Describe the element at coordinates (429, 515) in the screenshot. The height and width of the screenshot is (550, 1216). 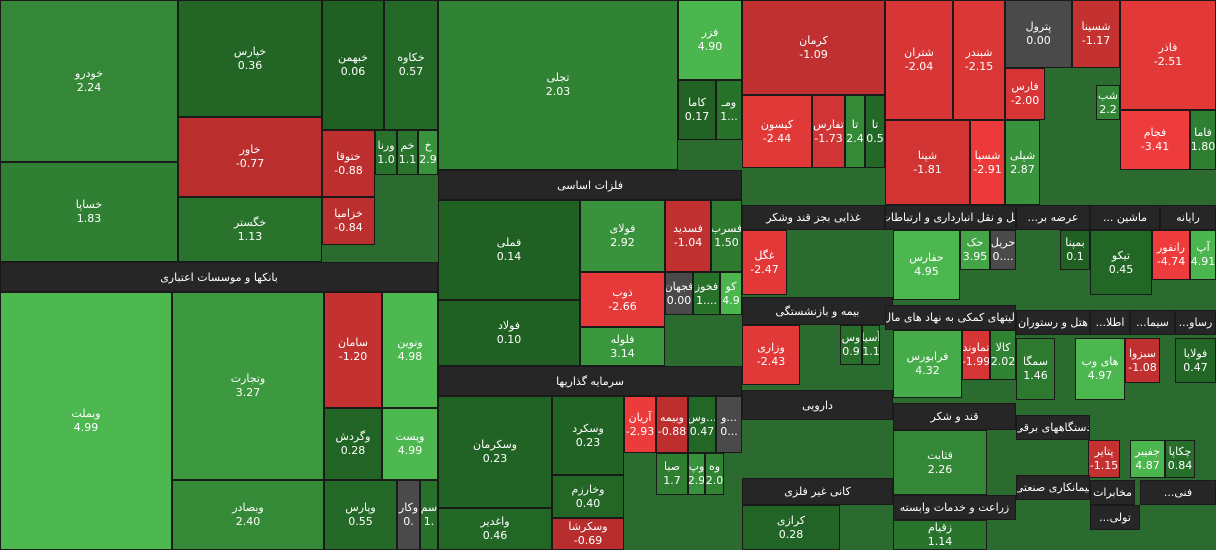
I see `tile: سم 1.` at that location.